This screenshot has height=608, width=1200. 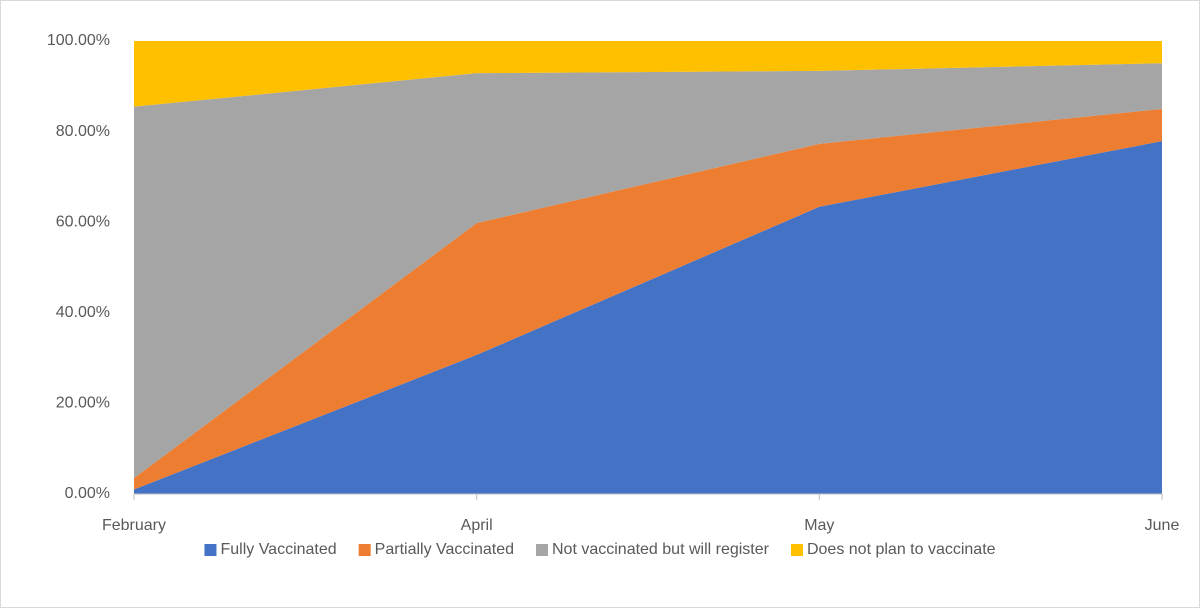 I want to click on legend-label: Not vaccinated but will register, so click(x=661, y=549).